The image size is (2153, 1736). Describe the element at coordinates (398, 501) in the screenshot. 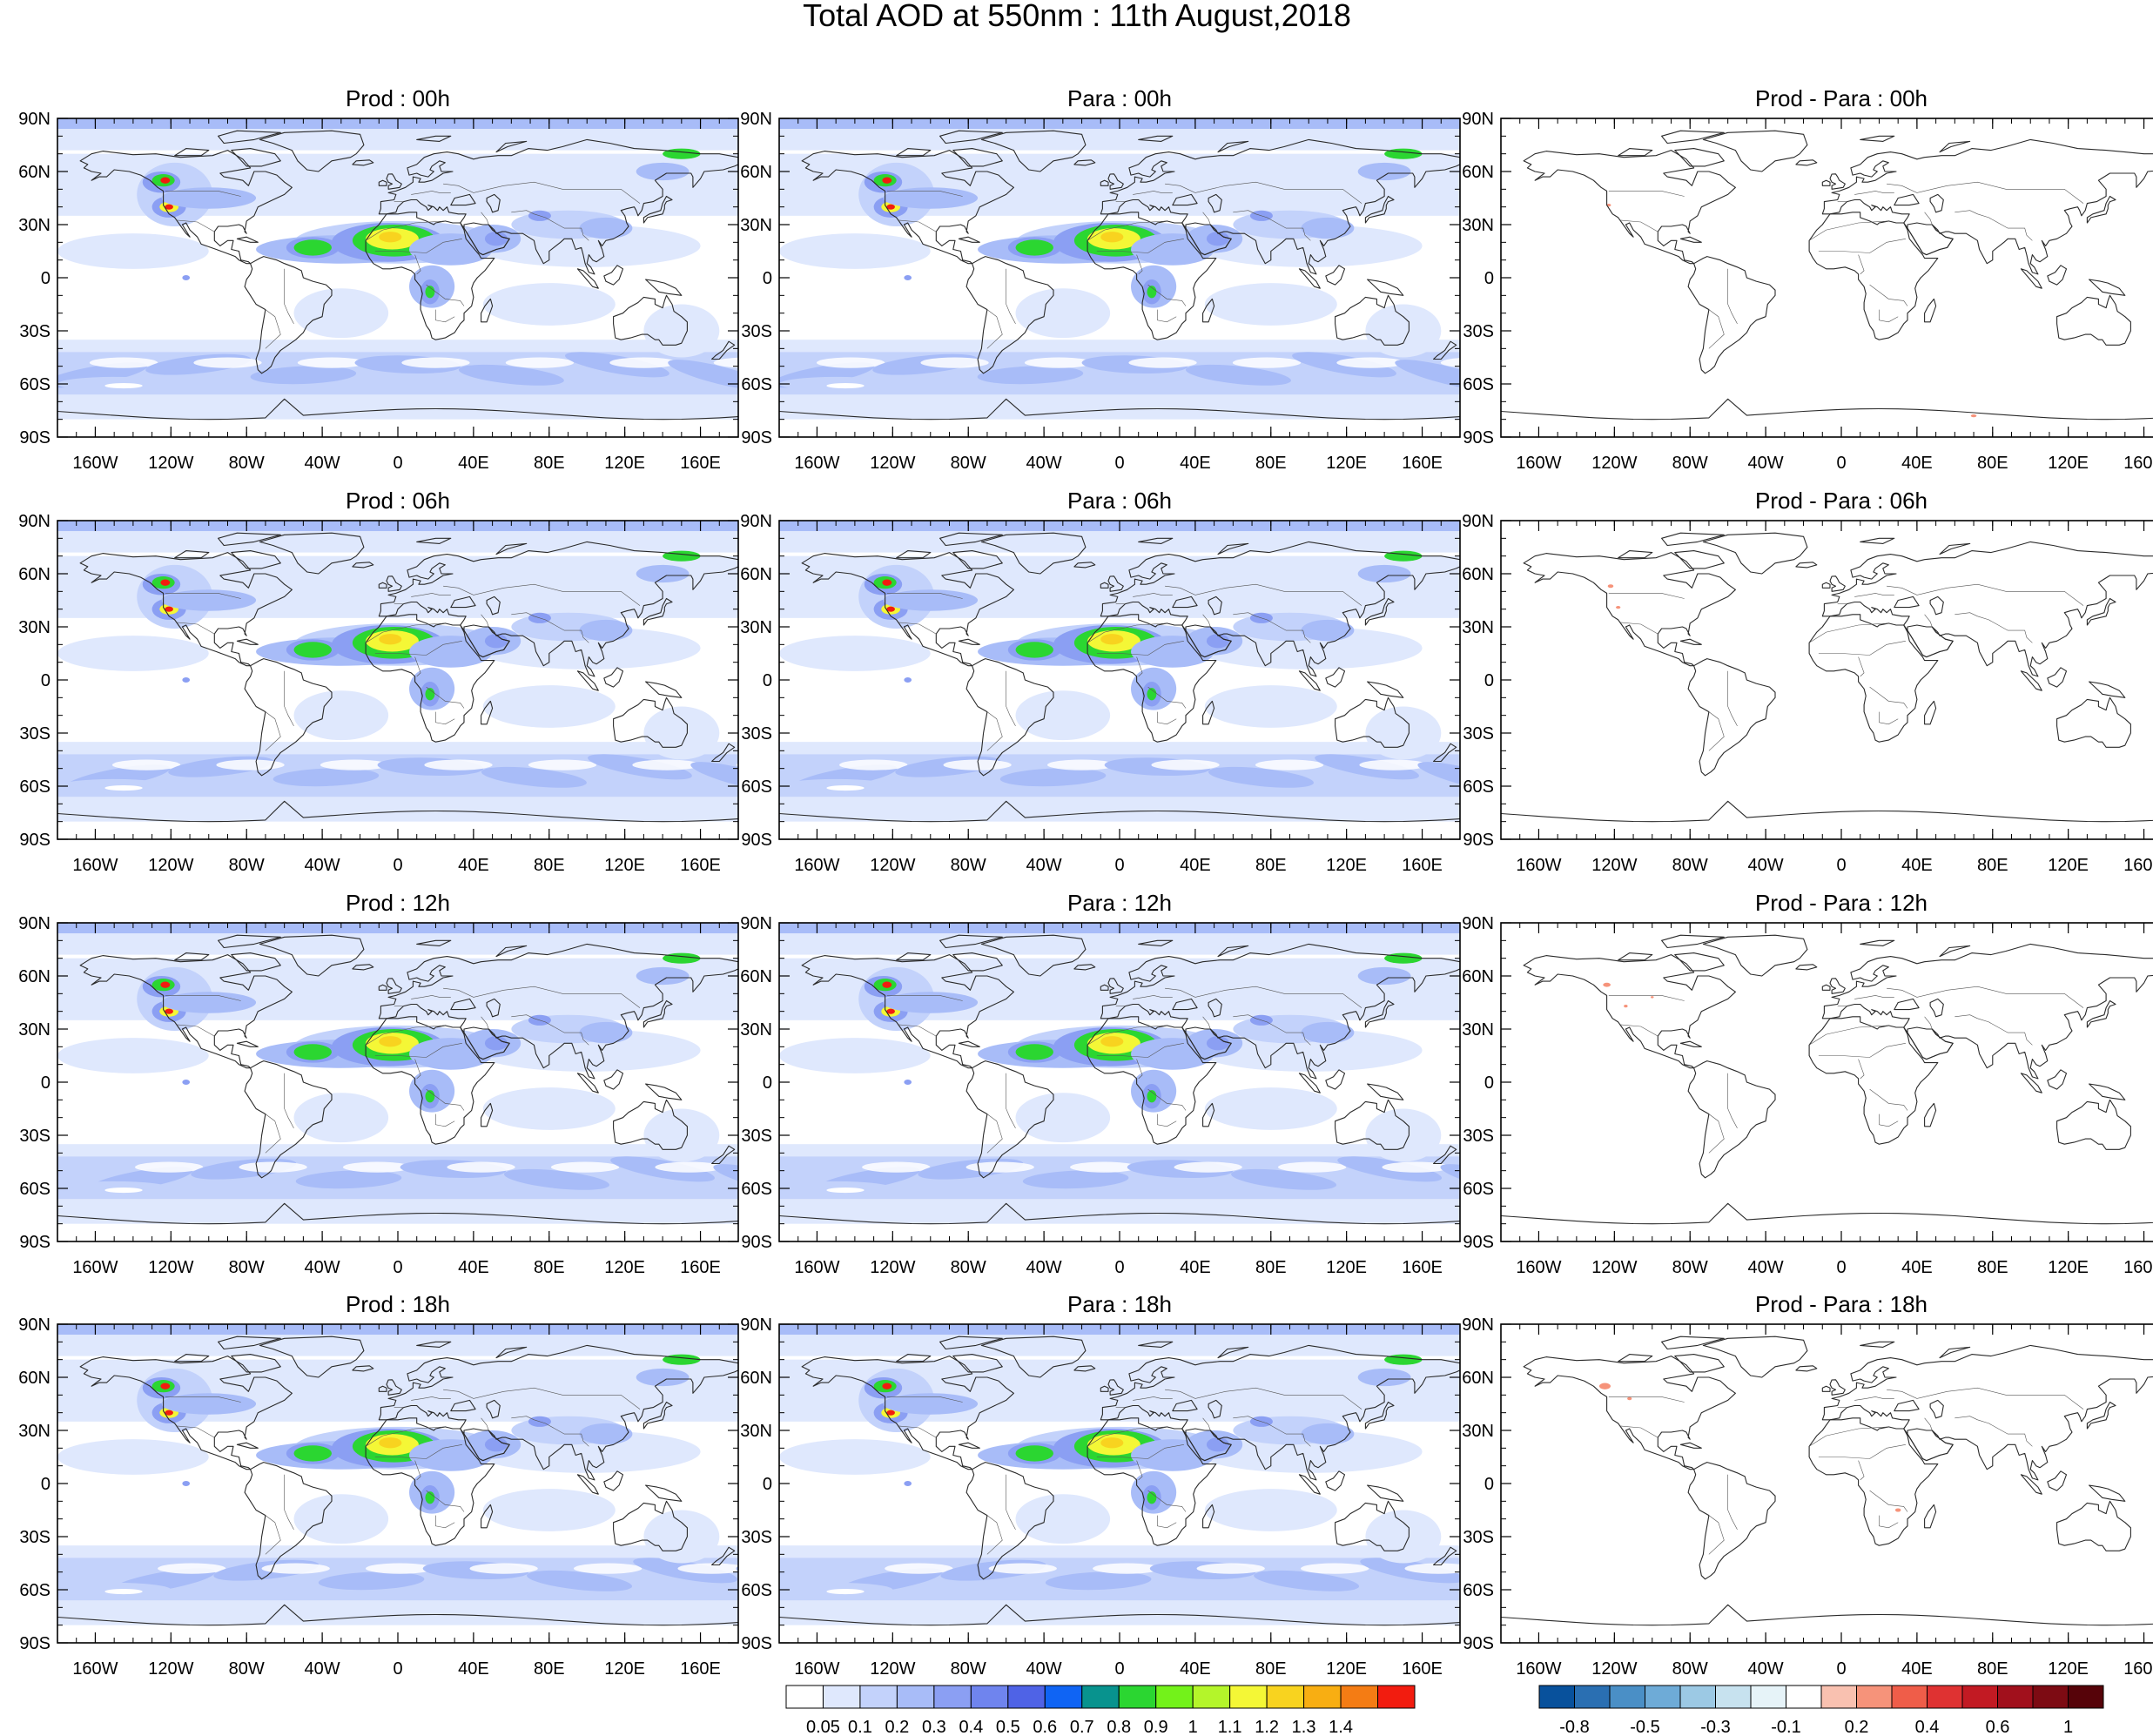

I see `panel-title: Prod : 06h` at that location.